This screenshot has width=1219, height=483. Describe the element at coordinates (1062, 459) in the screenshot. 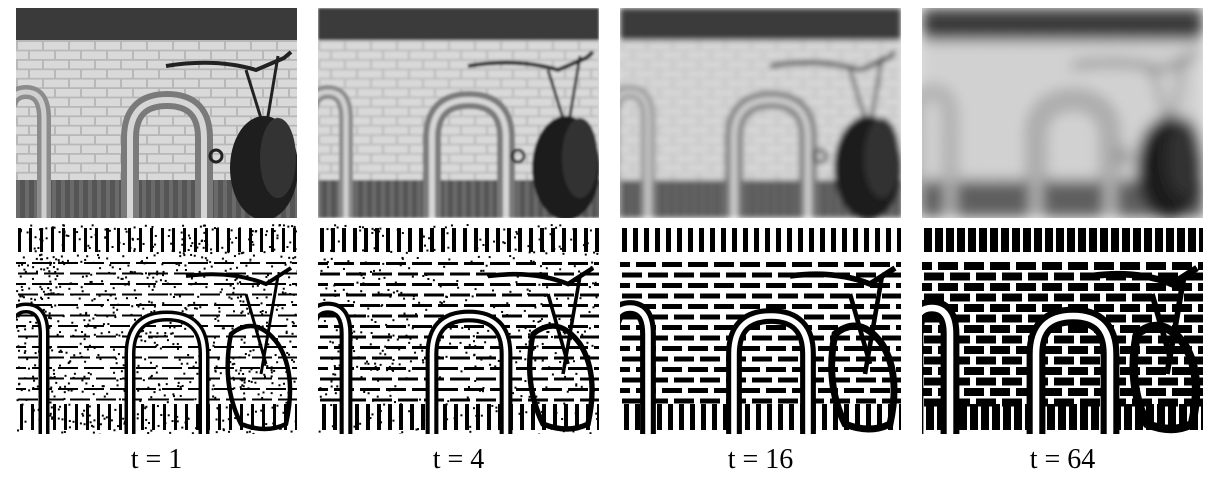

I see `scale-caption: t = 64` at that location.